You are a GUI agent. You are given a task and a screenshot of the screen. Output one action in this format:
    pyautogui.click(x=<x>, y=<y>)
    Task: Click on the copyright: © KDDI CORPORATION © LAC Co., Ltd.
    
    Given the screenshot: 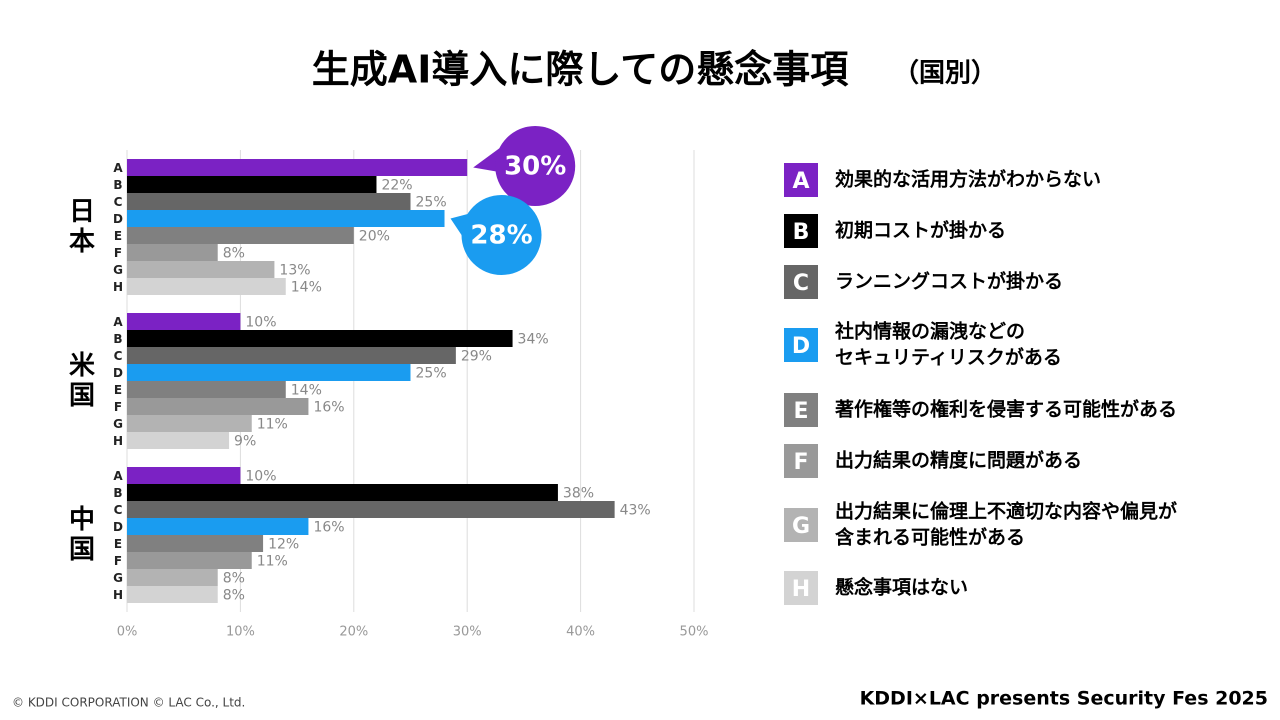 What is the action you would take?
    pyautogui.click(x=128, y=703)
    